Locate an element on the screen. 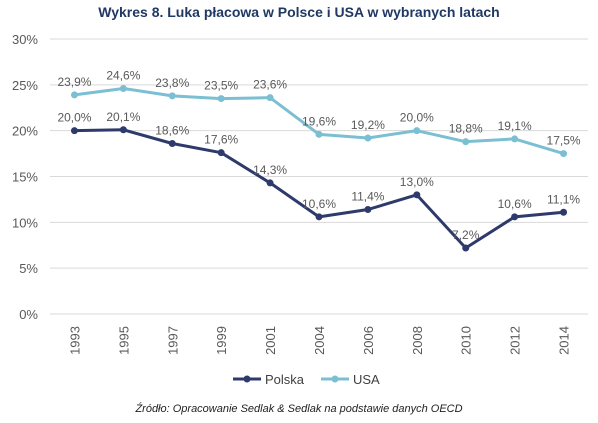  x-tick-label: 1999 is located at coordinates (221, 340).